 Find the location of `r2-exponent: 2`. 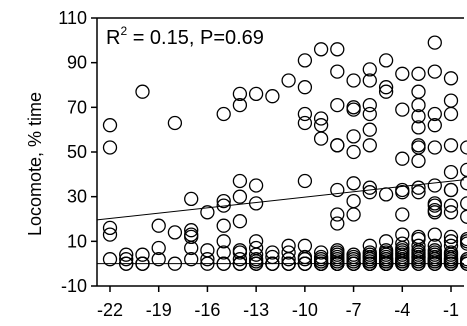

r2-exponent: 2 is located at coordinates (123, 31).